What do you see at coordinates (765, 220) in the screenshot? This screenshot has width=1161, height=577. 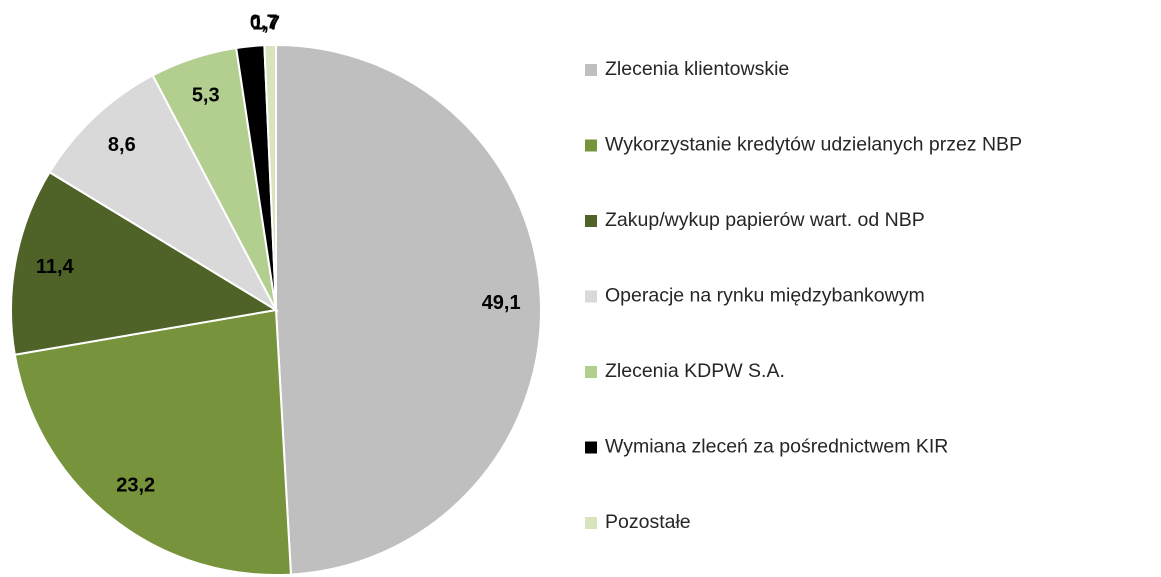 I see `legend-label: Zakup/wykup papierów wart. od NBP` at bounding box center [765, 220].